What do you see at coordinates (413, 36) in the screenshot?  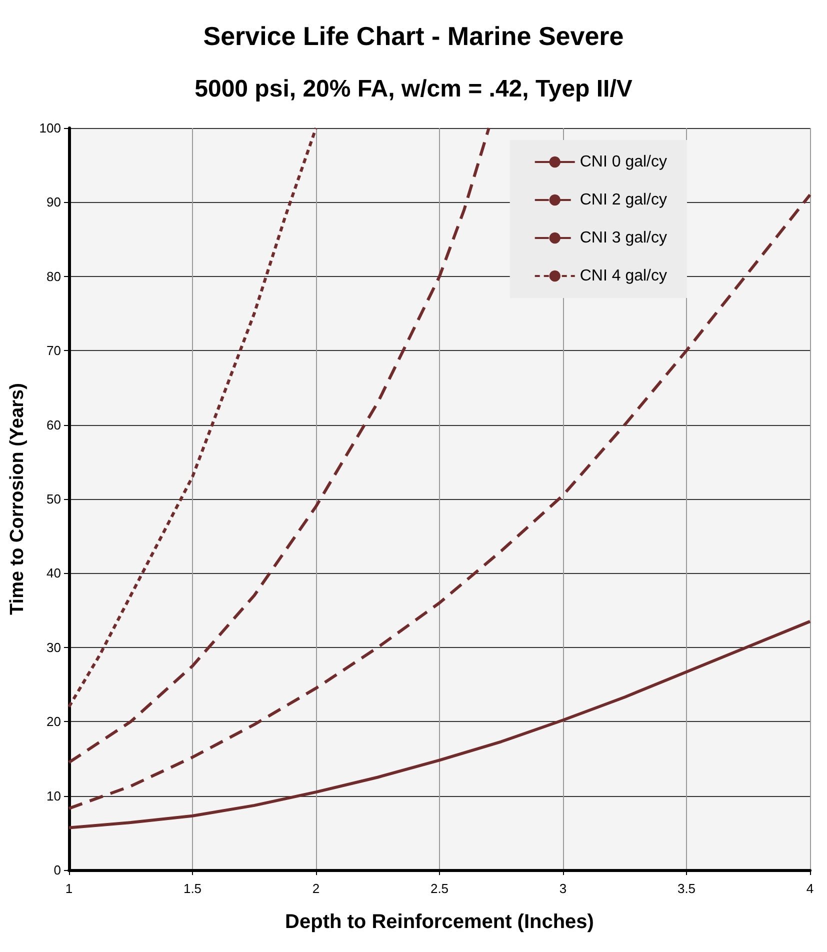 I see `chart-title: Service Life Chart - Marine Severe` at bounding box center [413, 36].